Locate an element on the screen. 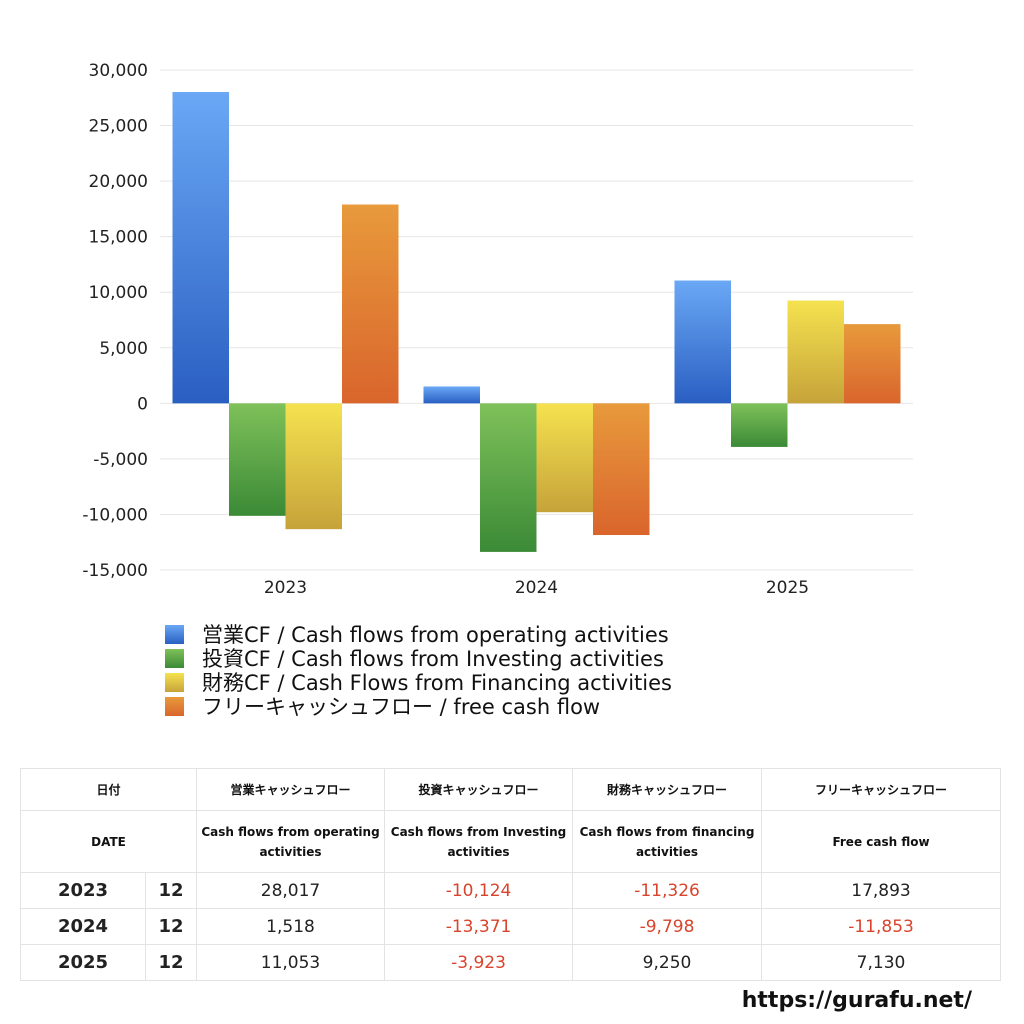 The width and height of the screenshot is (1024, 1024). y-tick-label: 0 is located at coordinates (142, 404).